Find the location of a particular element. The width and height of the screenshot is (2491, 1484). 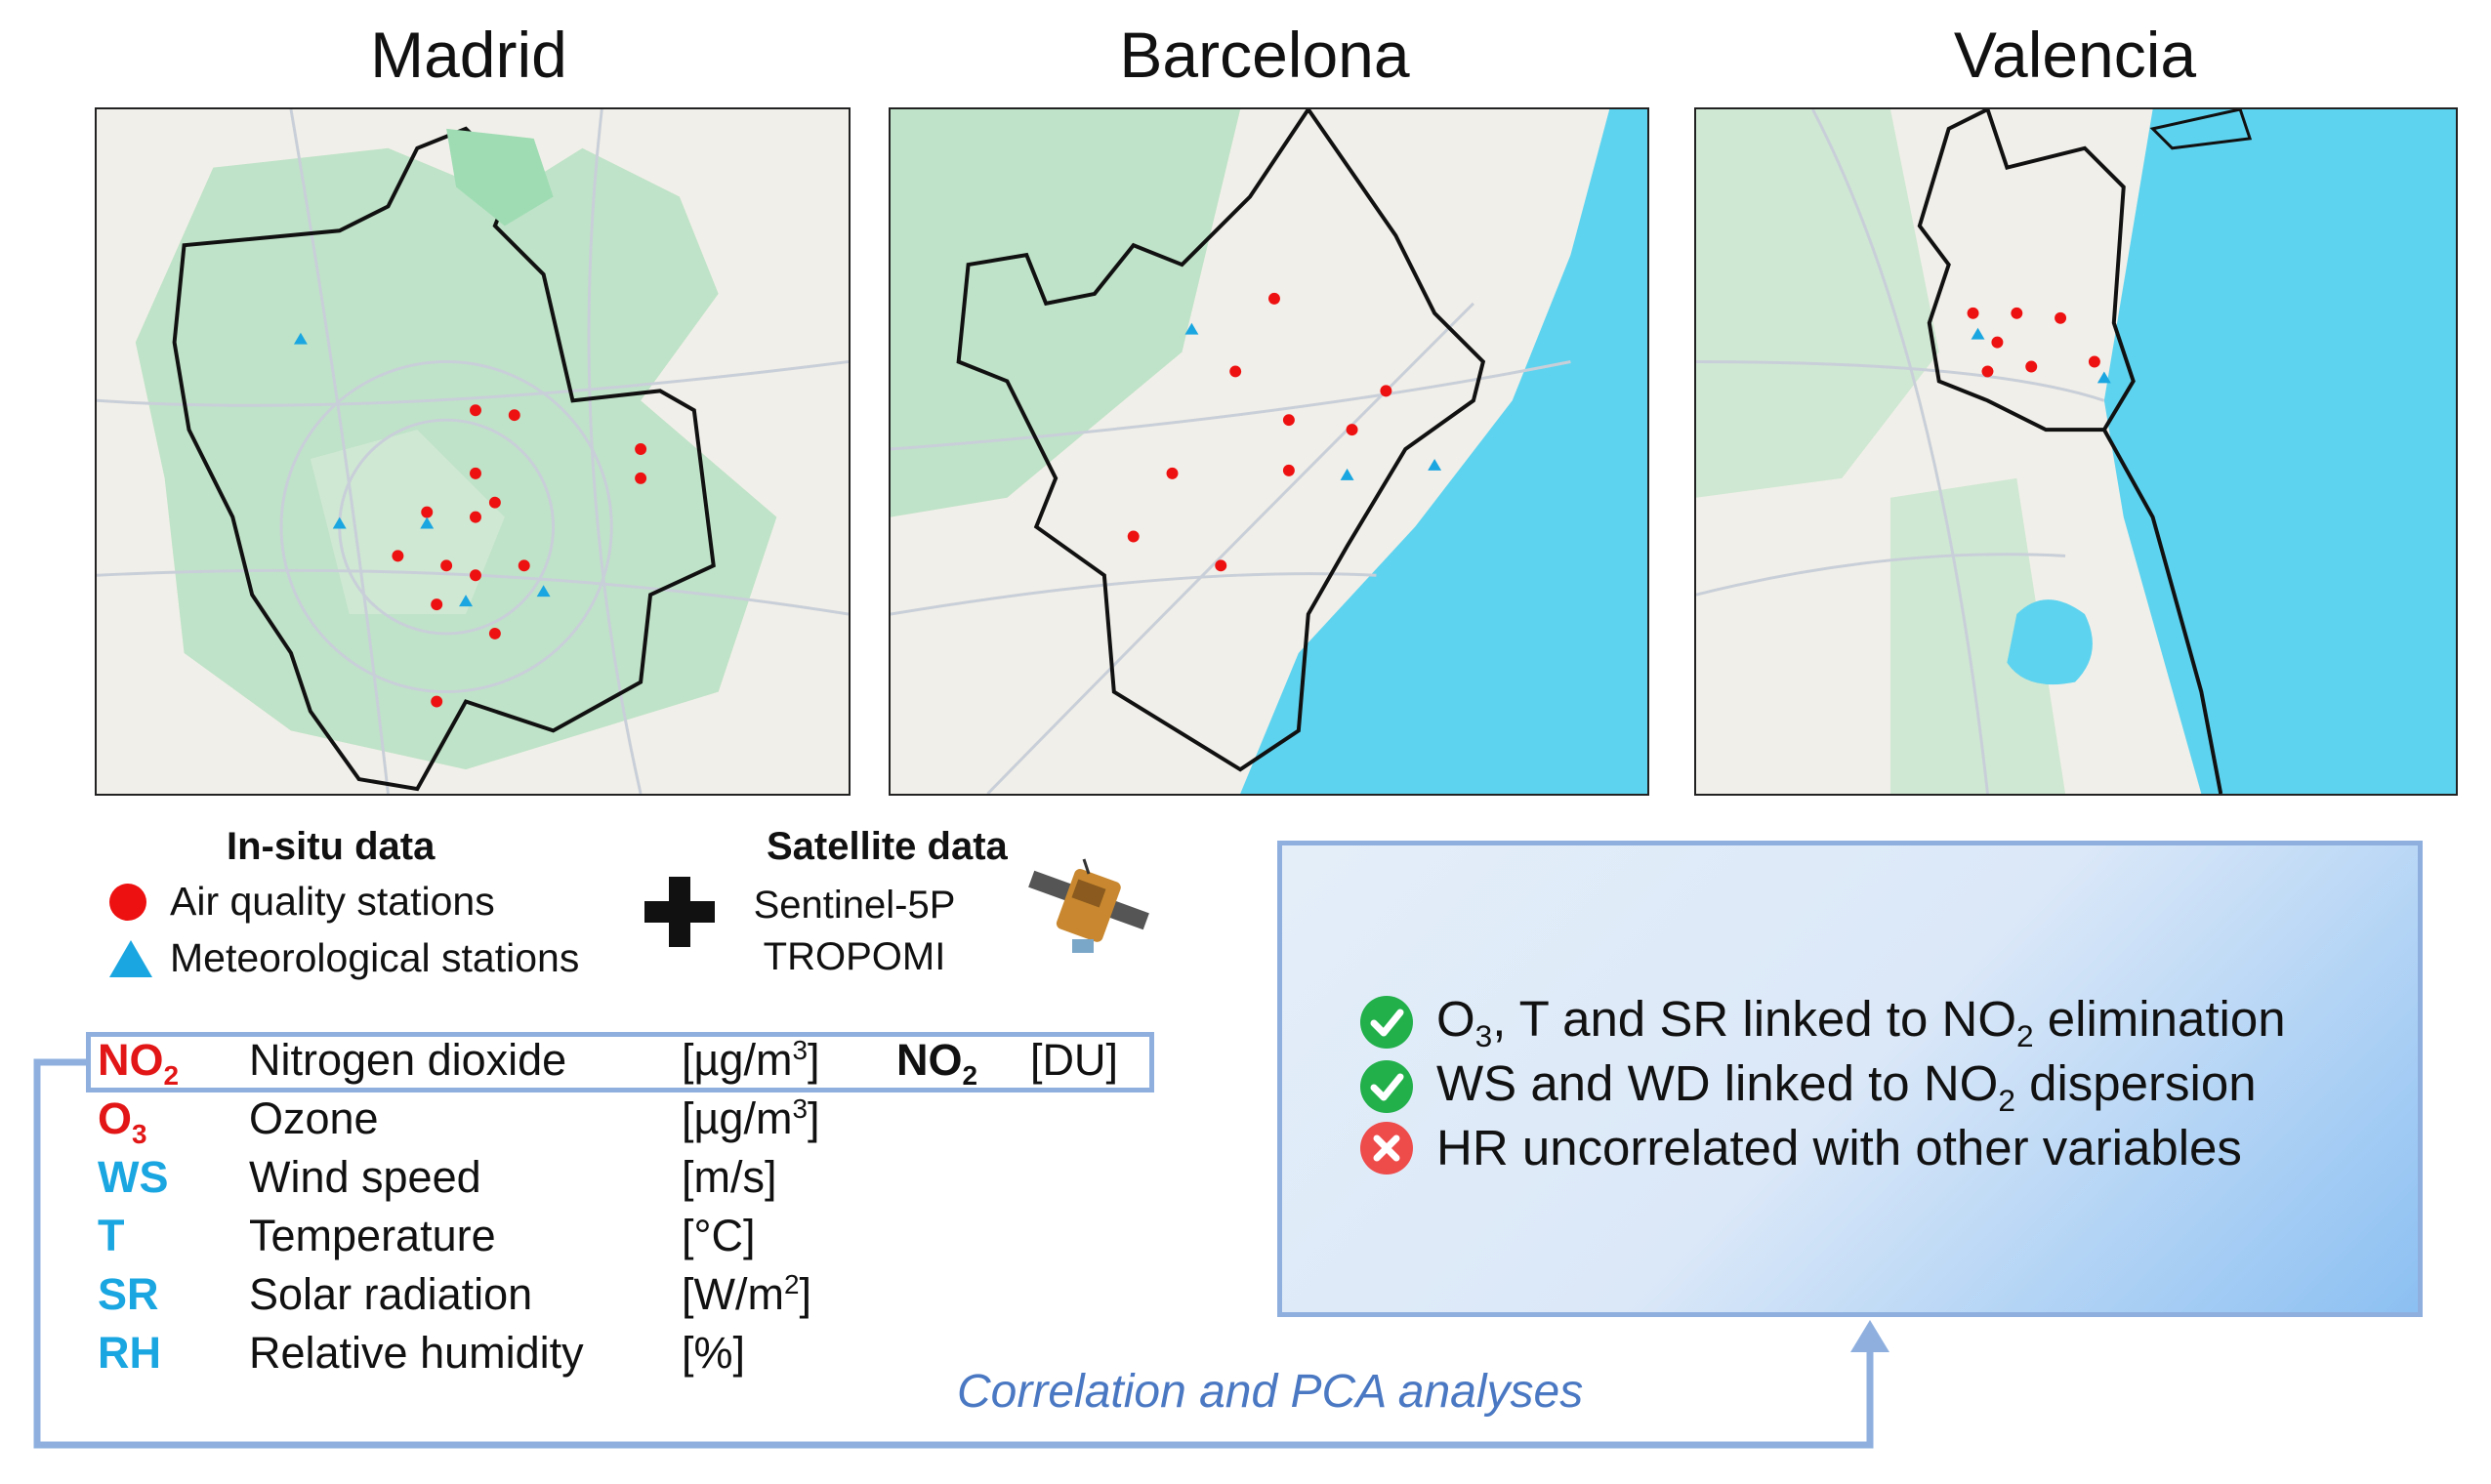

variable-name: Wind speed is located at coordinates (365, 1177).